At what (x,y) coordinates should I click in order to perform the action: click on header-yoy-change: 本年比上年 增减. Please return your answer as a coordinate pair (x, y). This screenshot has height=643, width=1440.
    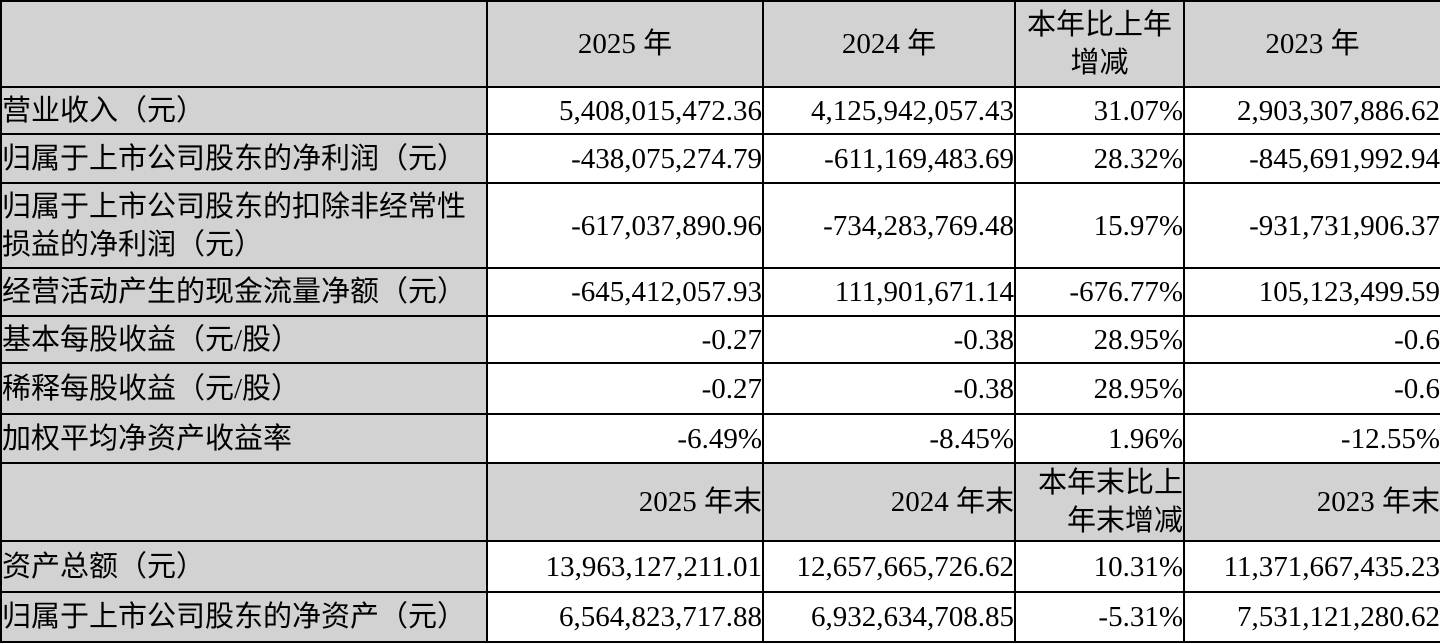
    Looking at the image, I should click on (1099, 44).